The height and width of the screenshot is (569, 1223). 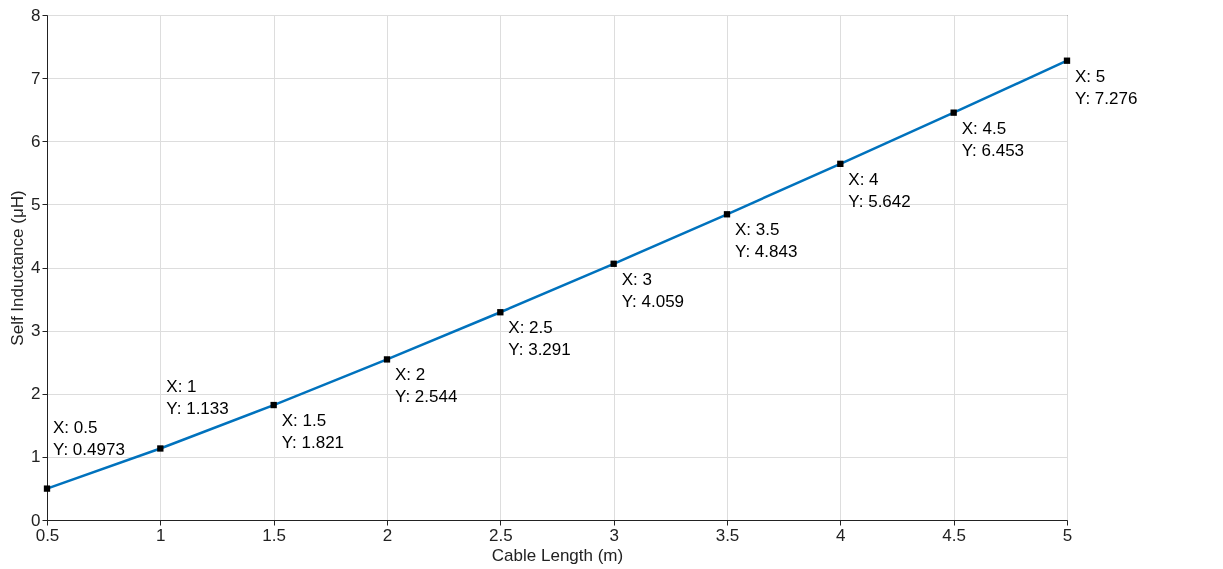 I want to click on x-tick-label: 5, so click(x=1067, y=535).